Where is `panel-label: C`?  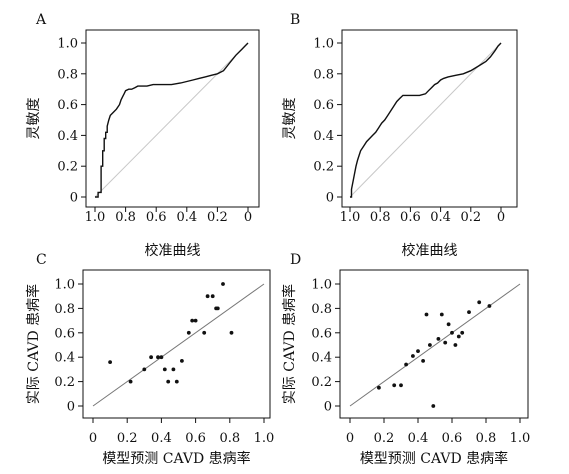
panel-label: C is located at coordinates (41, 260).